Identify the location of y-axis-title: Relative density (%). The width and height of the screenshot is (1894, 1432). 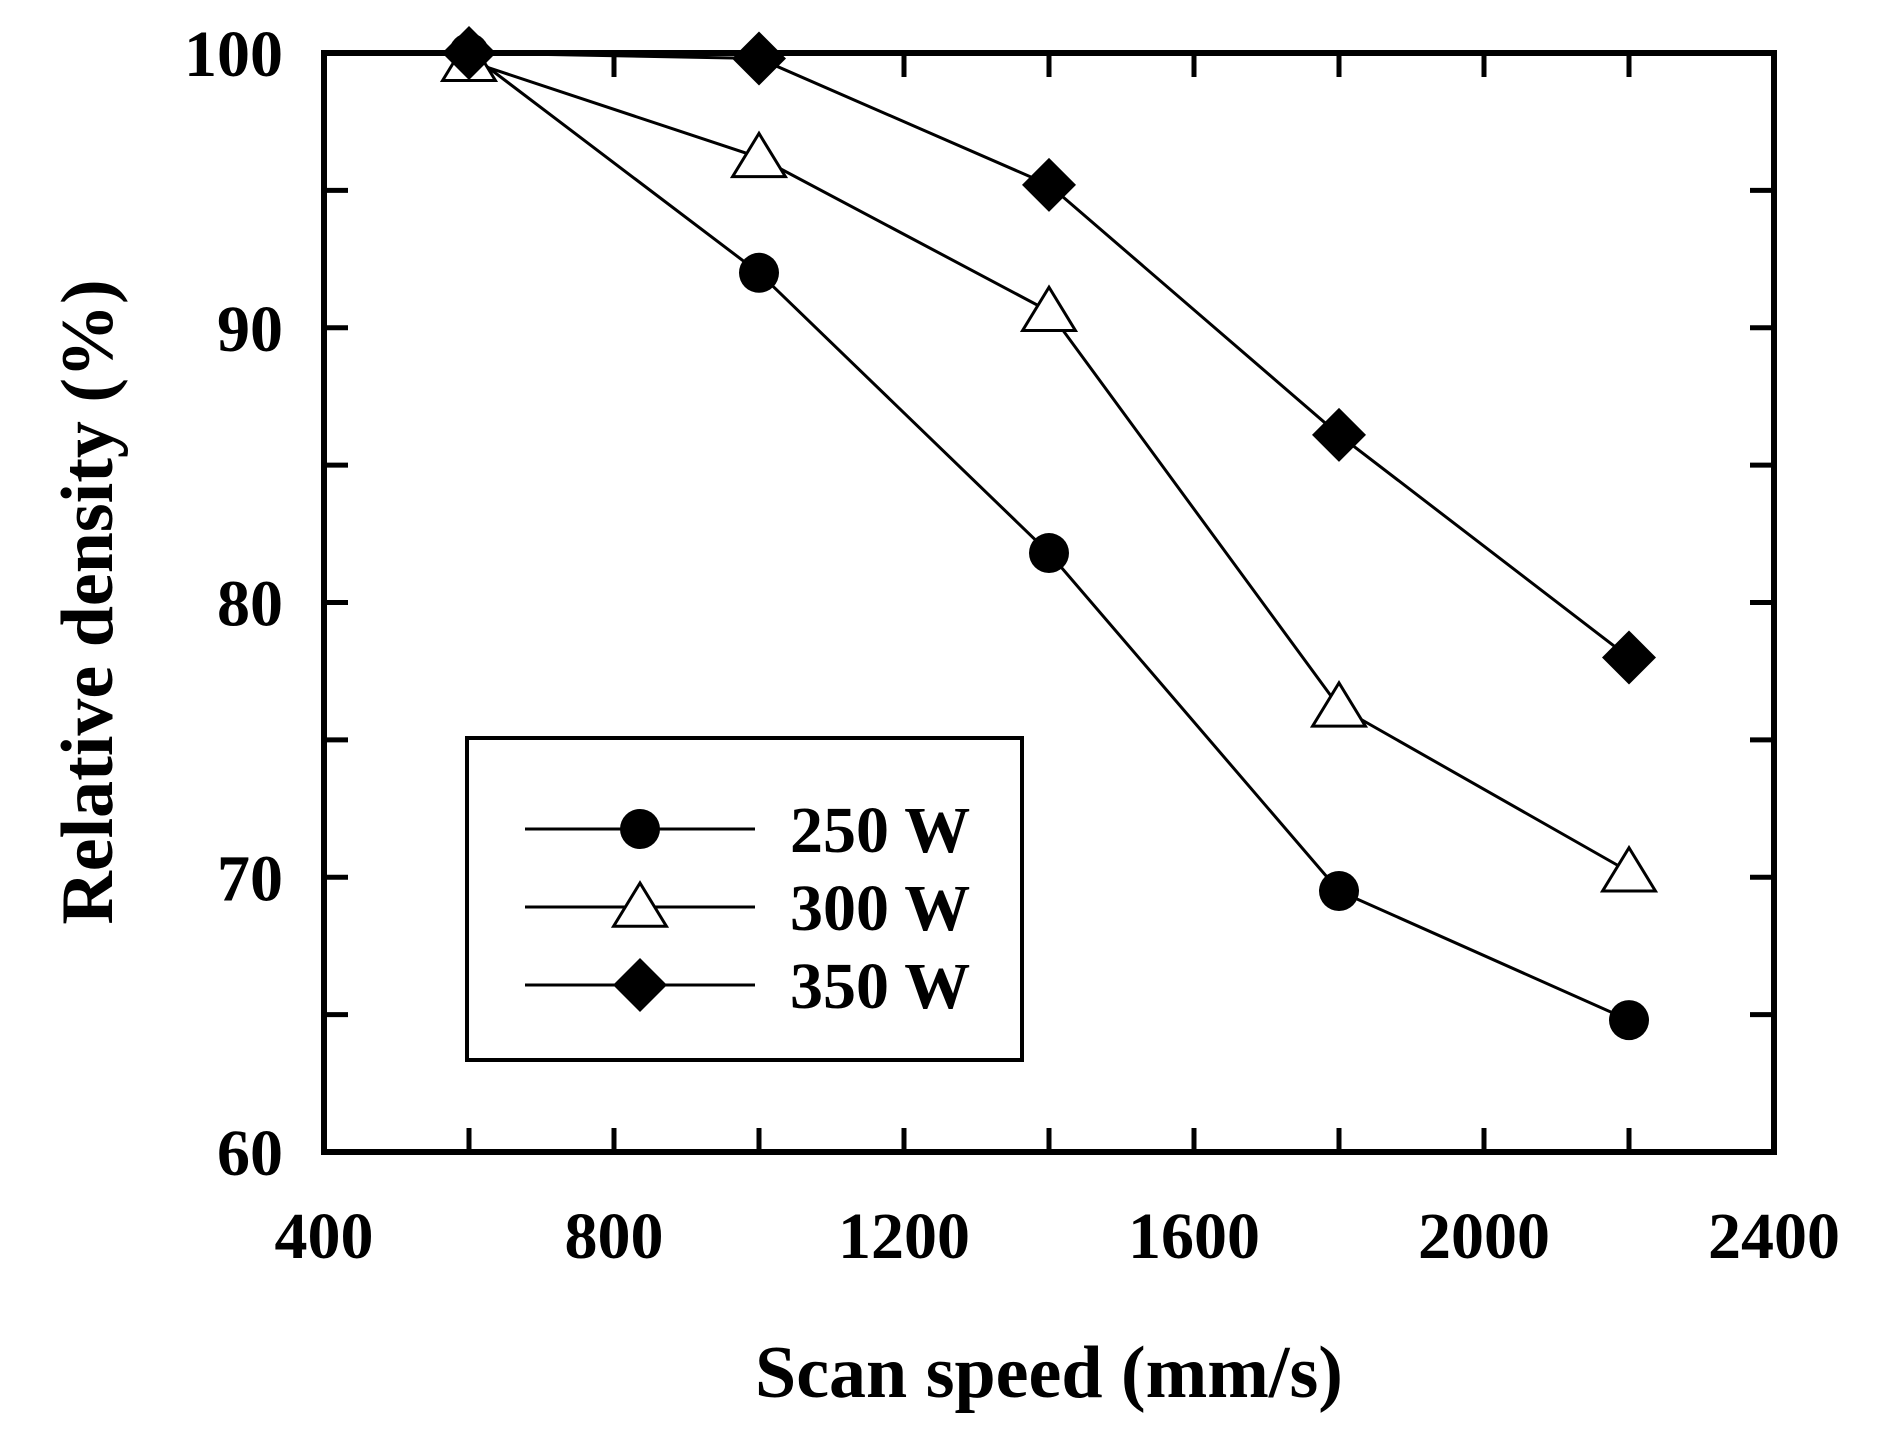
(88, 601).